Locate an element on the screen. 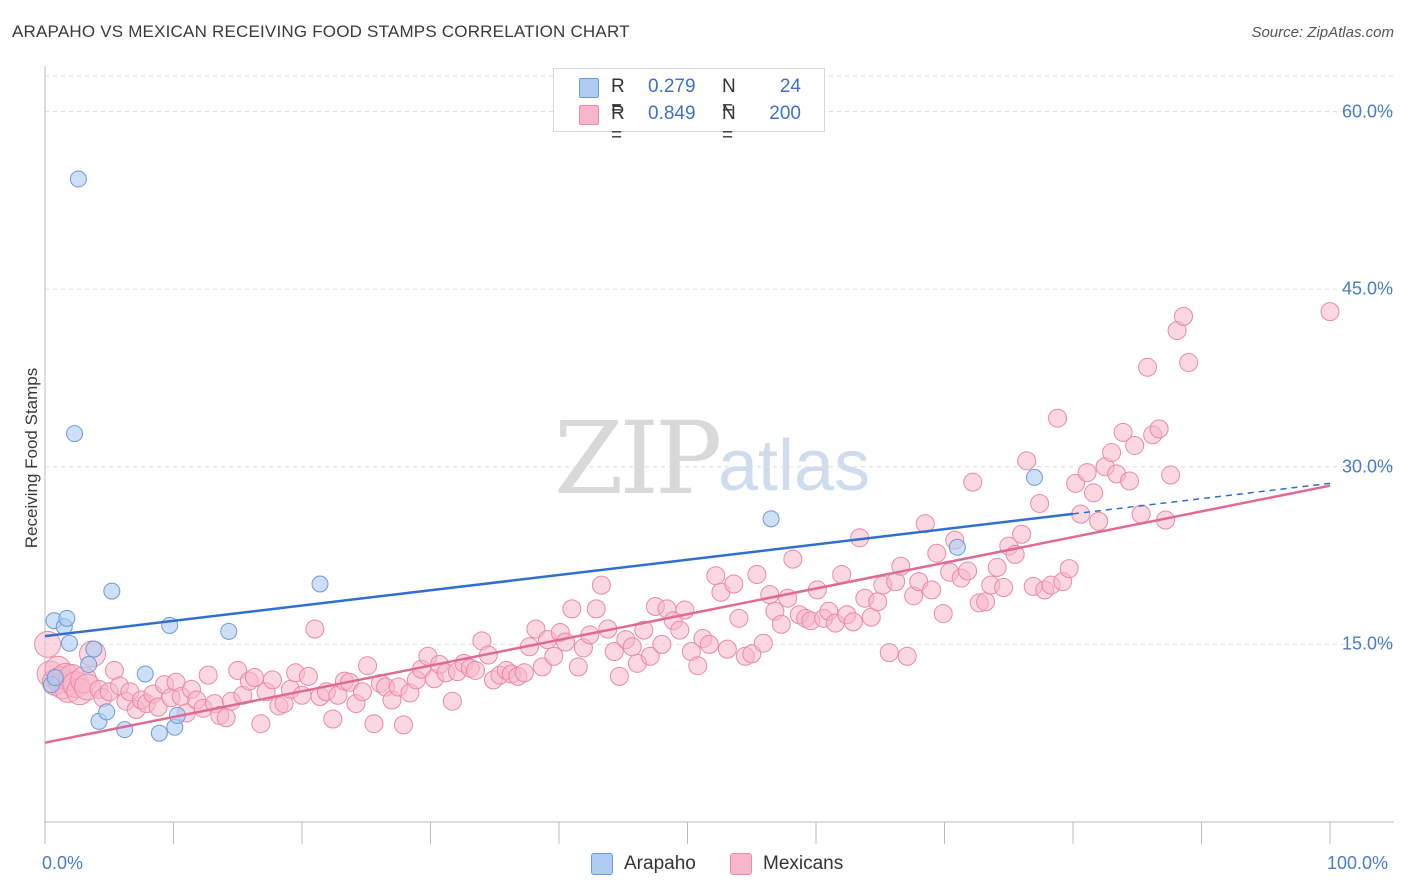 This screenshot has height=892, width=1406. watermark-zip: ZIP is located at coordinates (638, 458).